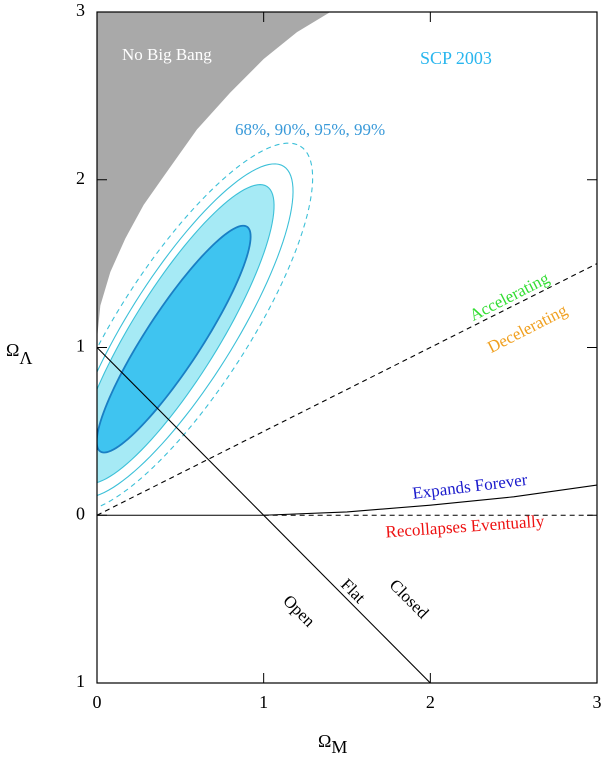  Describe the element at coordinates (347, 500) in the screenshot. I see `boundary-line` at that location.